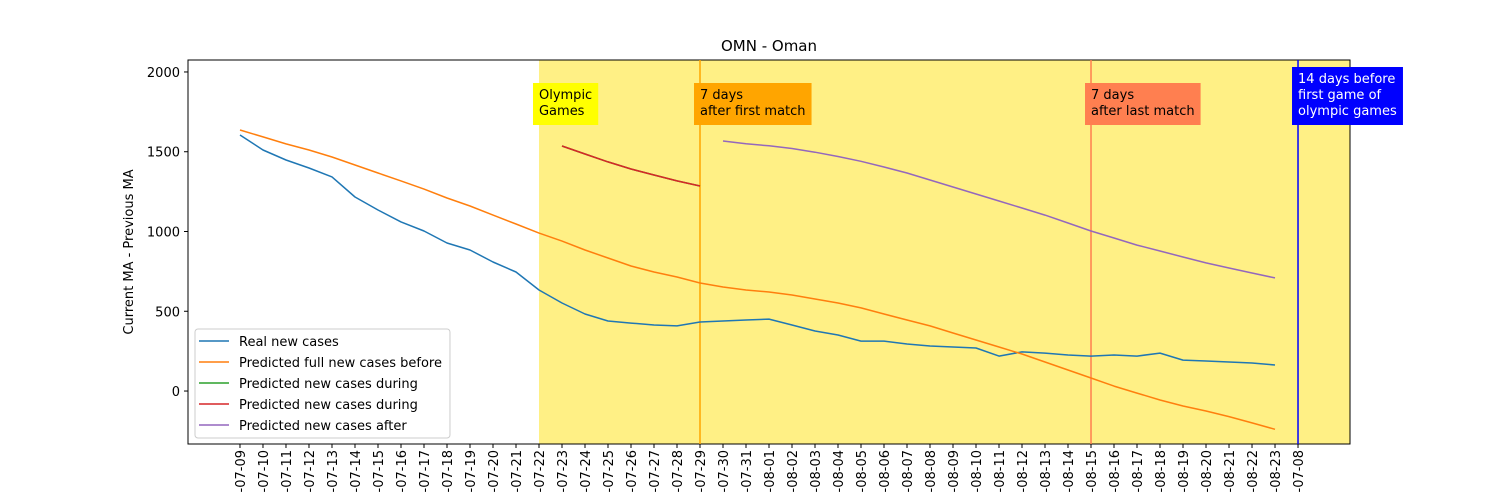 The height and width of the screenshot is (500, 1500). What do you see at coordinates (425, 471) in the screenshot?
I see `x-tick-label: -07-17` at bounding box center [425, 471].